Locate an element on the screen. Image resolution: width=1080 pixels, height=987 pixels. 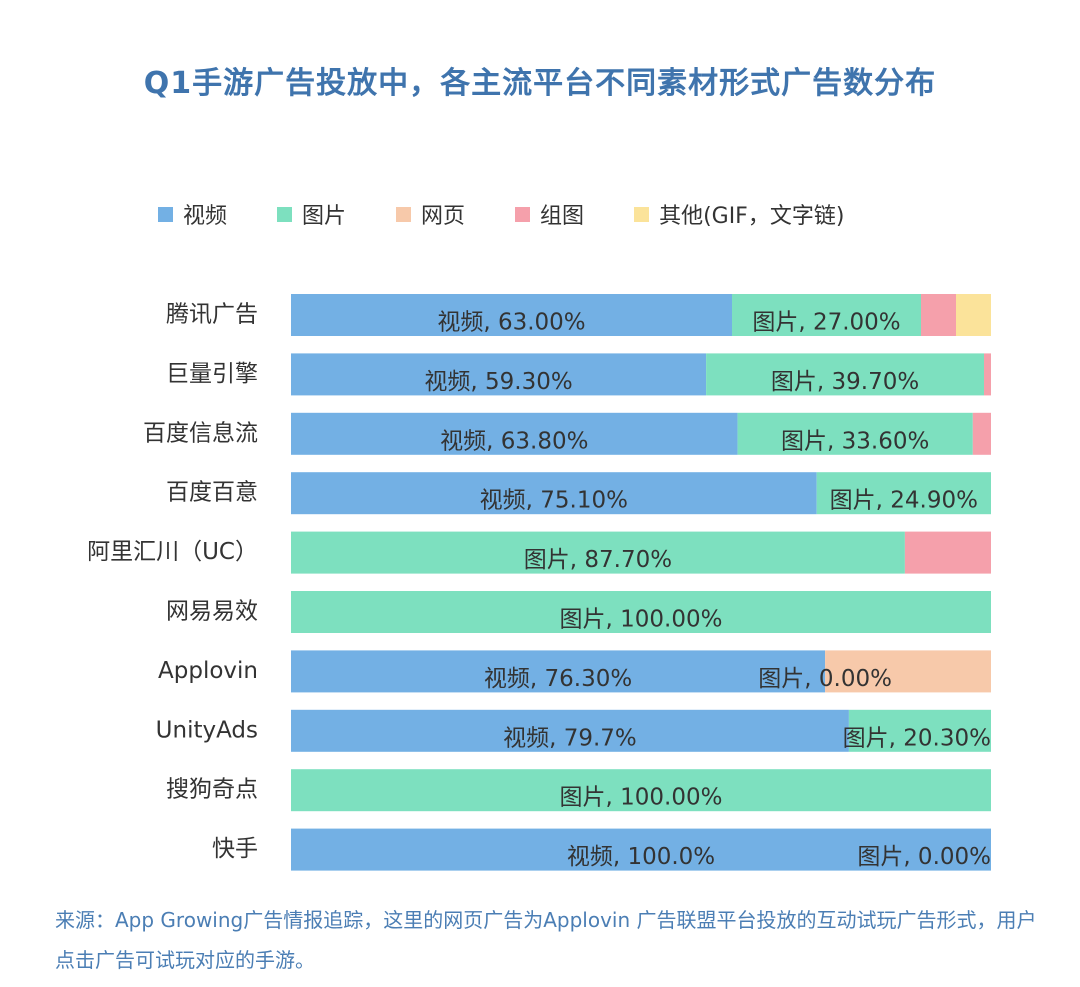
category-label: 腾讯广告 is located at coordinates (212, 315).